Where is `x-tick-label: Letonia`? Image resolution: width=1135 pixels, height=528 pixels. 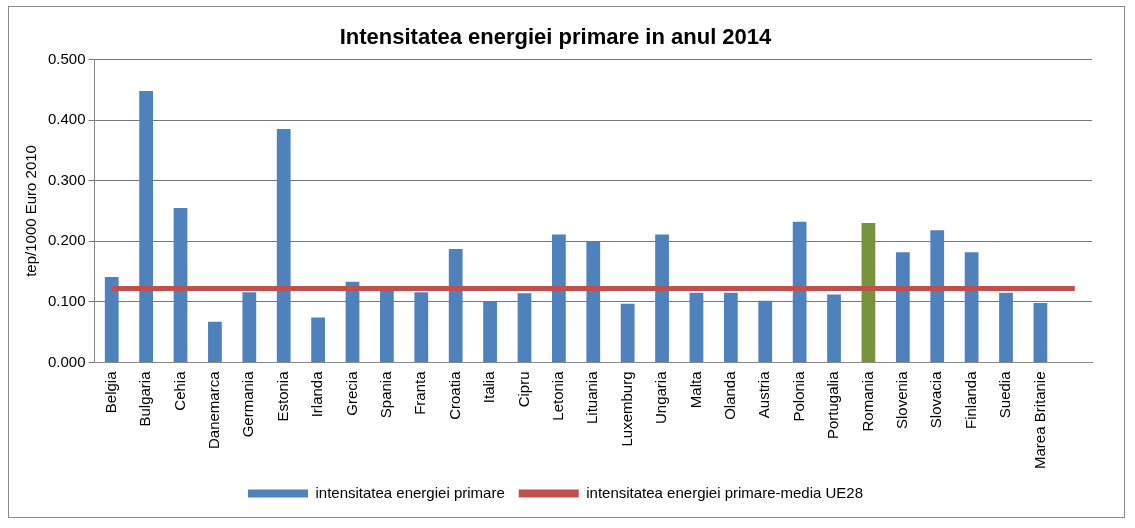
x-tick-label: Letonia is located at coordinates (558, 395).